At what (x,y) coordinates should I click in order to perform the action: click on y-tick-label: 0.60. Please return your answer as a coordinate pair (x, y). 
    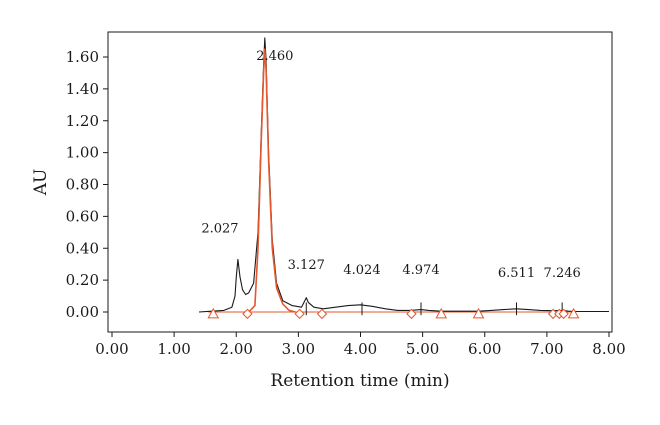
    Looking at the image, I should click on (82, 216).